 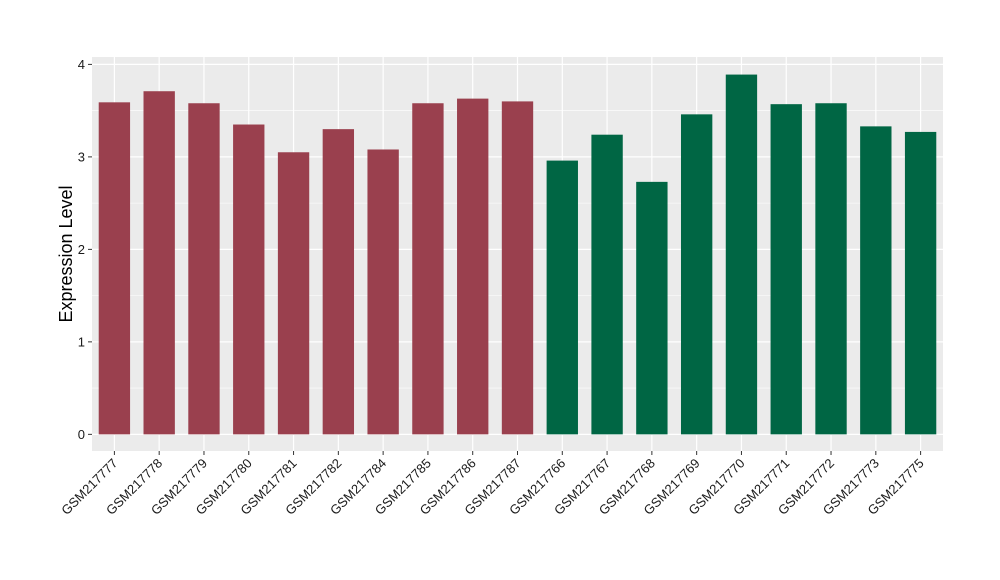 I want to click on y-tick-label: 1, so click(x=81, y=341).